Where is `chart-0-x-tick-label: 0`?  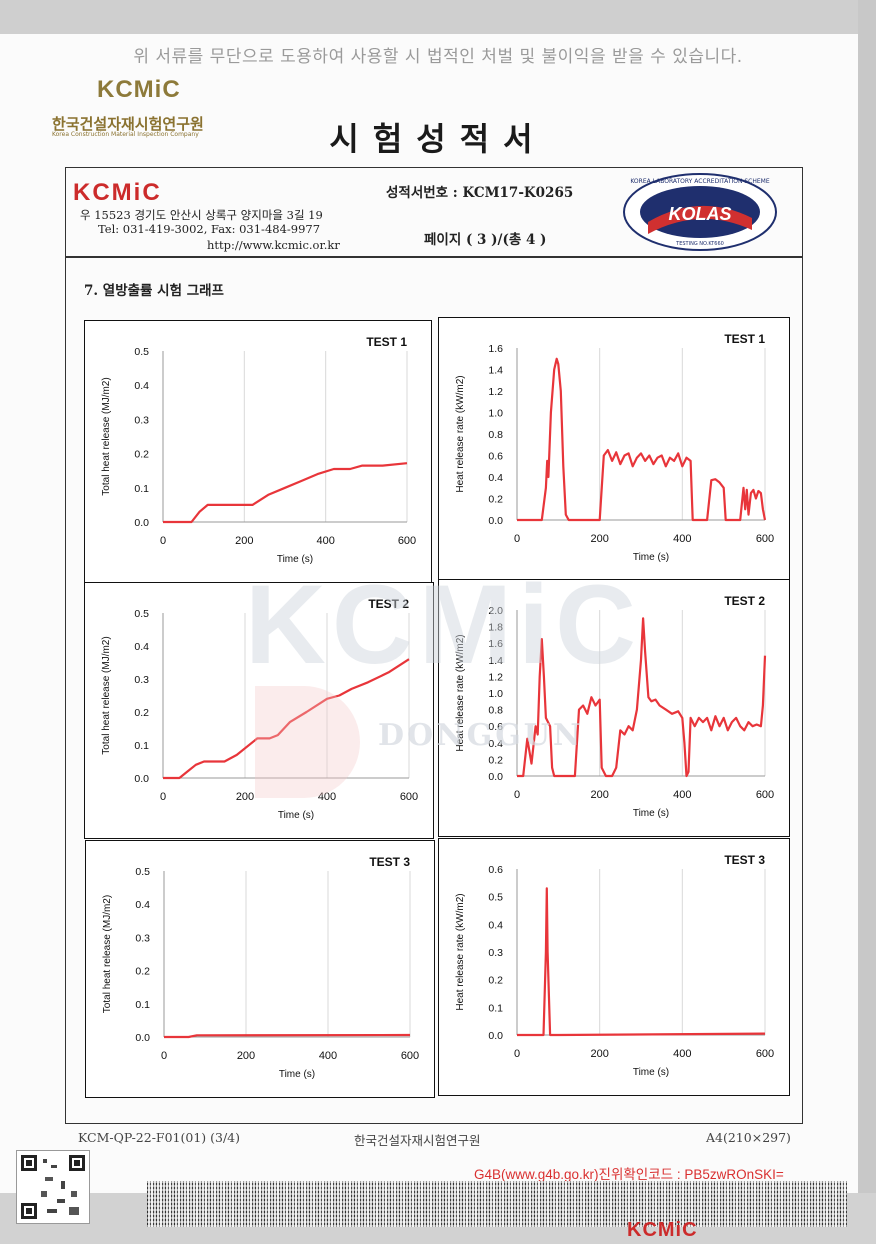
chart-0-x-tick-label: 0 is located at coordinates (163, 541).